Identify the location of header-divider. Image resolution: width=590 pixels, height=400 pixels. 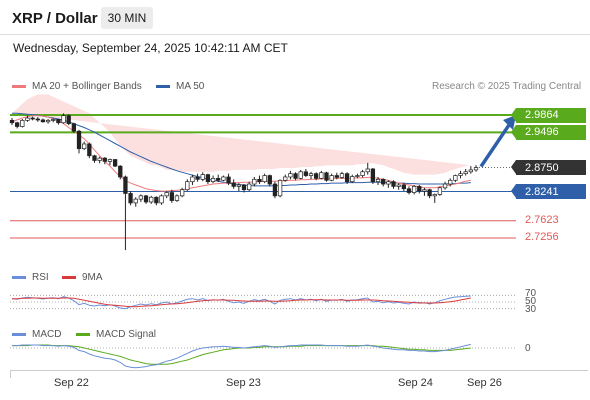
(295, 34).